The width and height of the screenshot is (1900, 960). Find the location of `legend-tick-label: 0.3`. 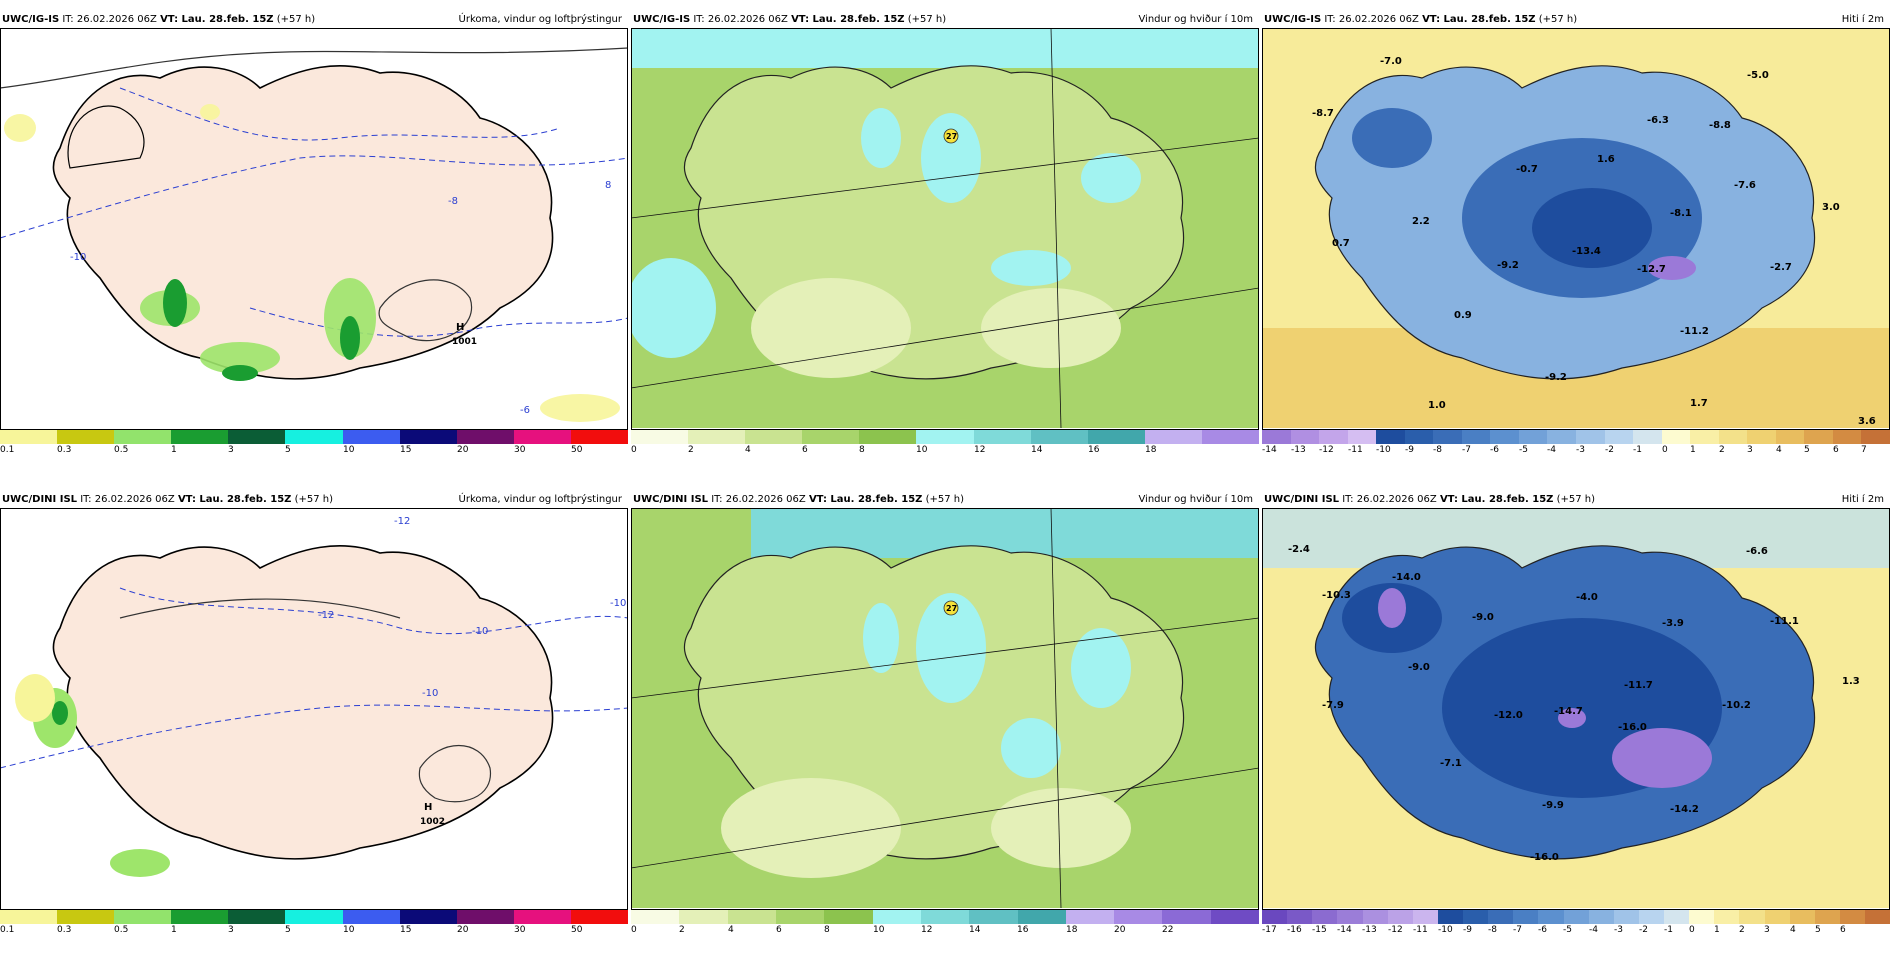

legend-tick-label: 0.3 is located at coordinates (64, 450).